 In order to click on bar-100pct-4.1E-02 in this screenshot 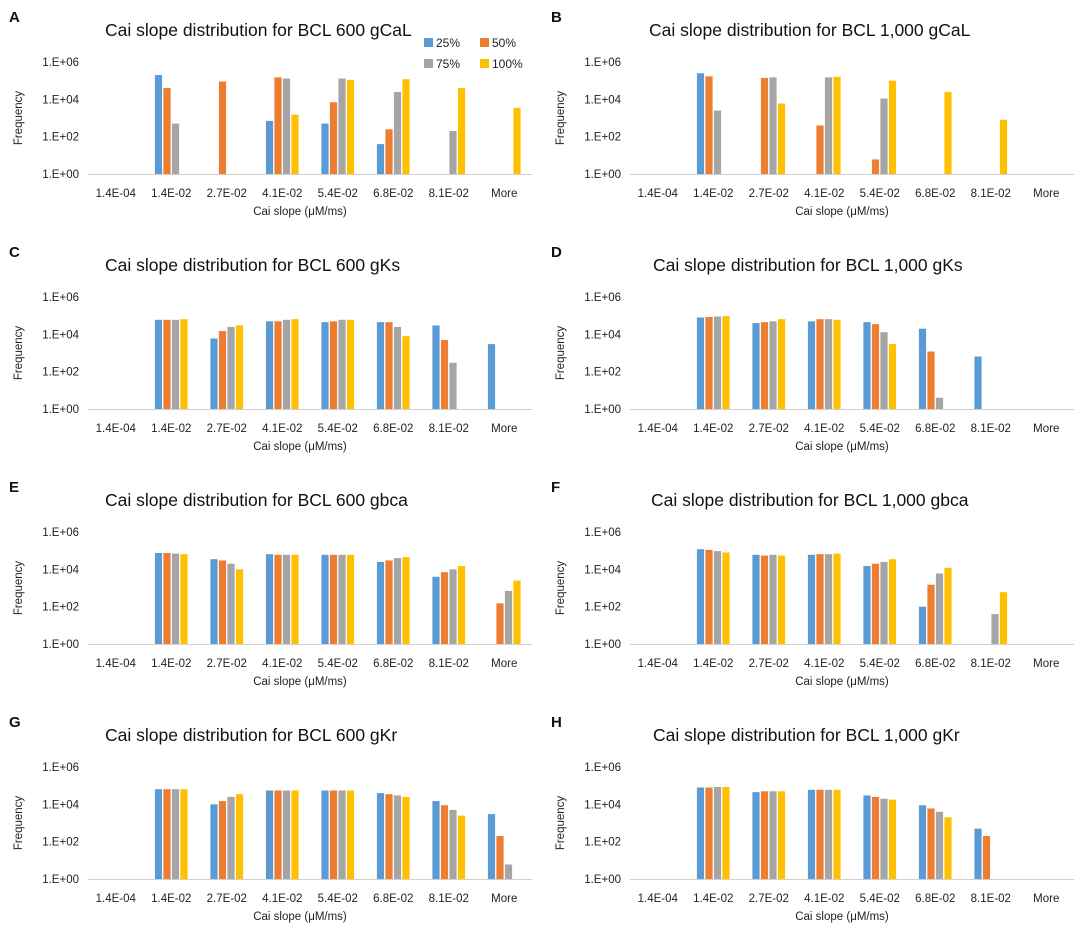, I will do `click(837, 125)`.